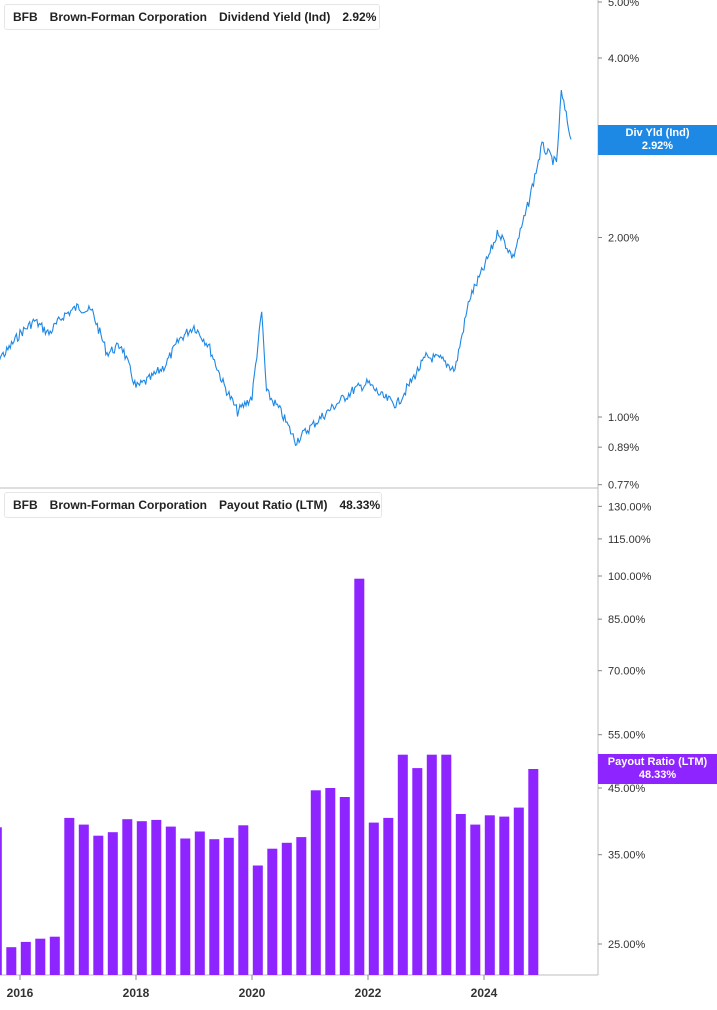 This screenshot has width=717, height=1010. Describe the element at coordinates (623, 418) in the screenshot. I see `top-y-tick-label: 1.00%` at that location.